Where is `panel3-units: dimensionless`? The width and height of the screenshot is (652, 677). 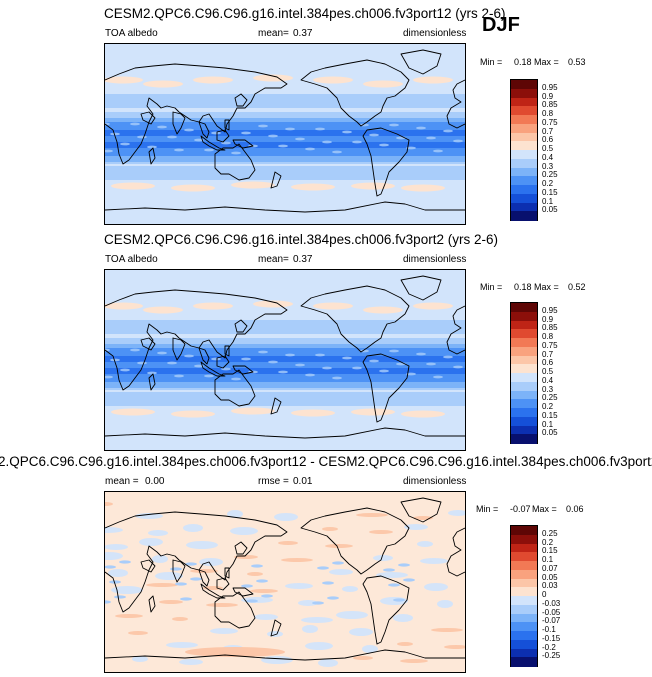 panel3-units: dimensionless is located at coordinates (435, 481).